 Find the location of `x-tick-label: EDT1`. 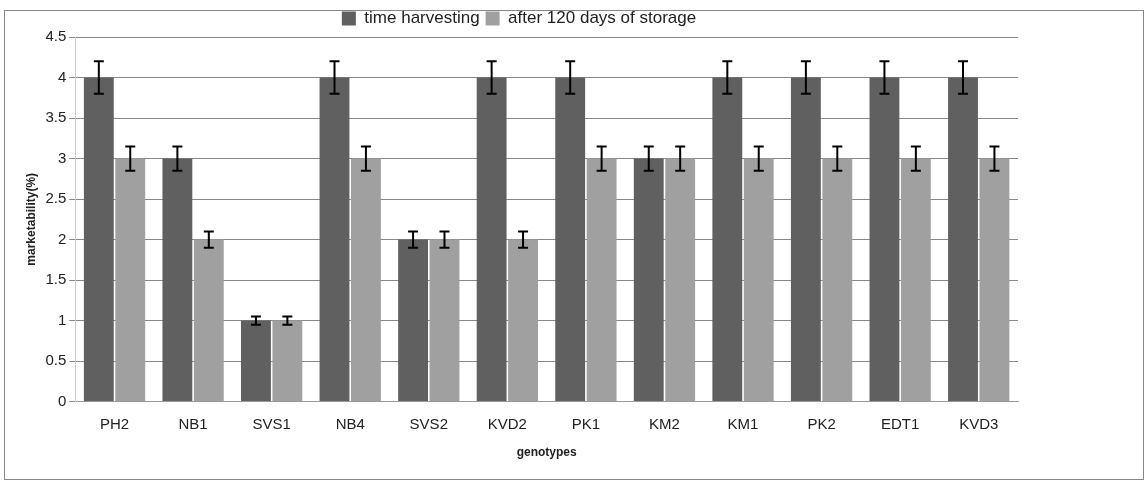

x-tick-label: EDT1 is located at coordinates (900, 423).